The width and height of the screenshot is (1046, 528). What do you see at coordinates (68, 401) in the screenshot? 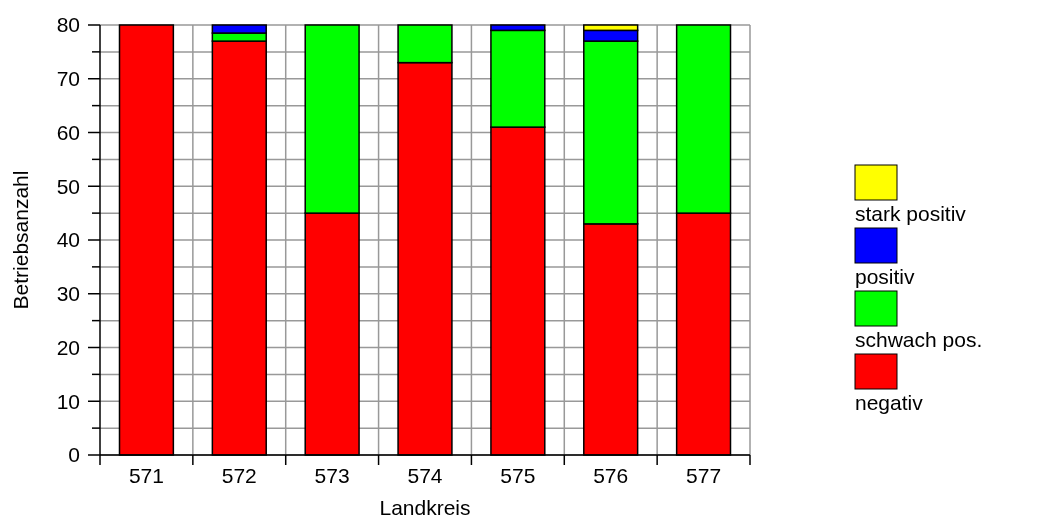
I see `y-tick-label: 10` at bounding box center [68, 401].